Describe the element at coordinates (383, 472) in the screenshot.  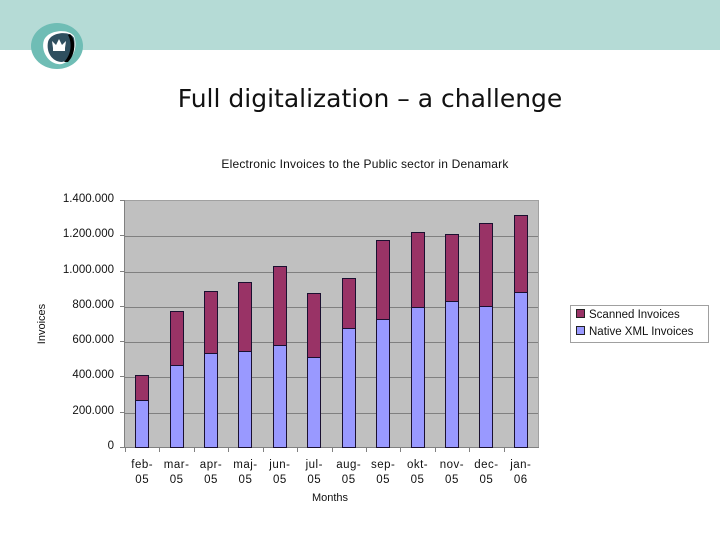
I see `x-tick-label: sep- 05` at that location.